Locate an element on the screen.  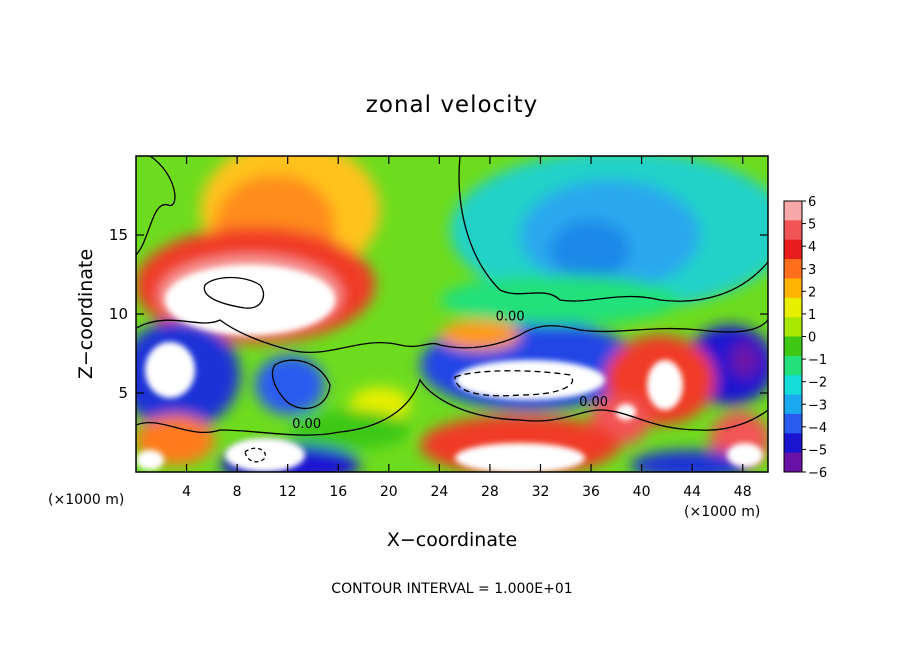
x-tick-label: 40 is located at coordinates (642, 492).